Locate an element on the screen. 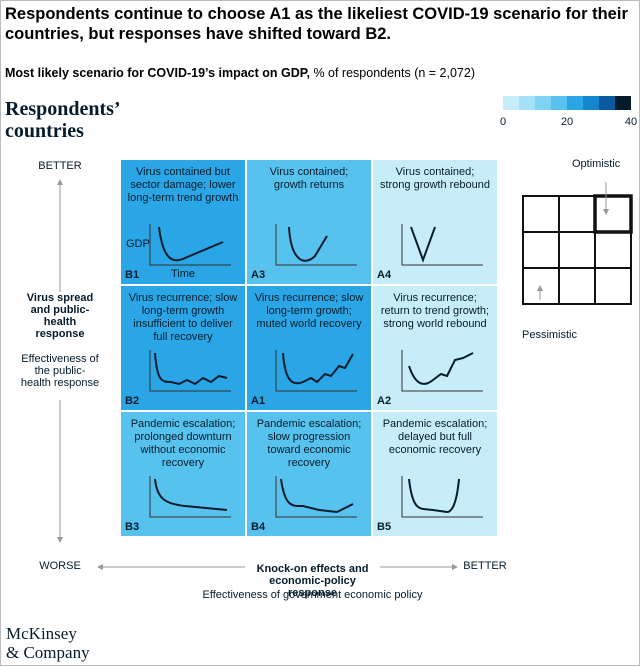 This screenshot has width=640, height=666. legend-tick-label: 0 is located at coordinates (503, 122).